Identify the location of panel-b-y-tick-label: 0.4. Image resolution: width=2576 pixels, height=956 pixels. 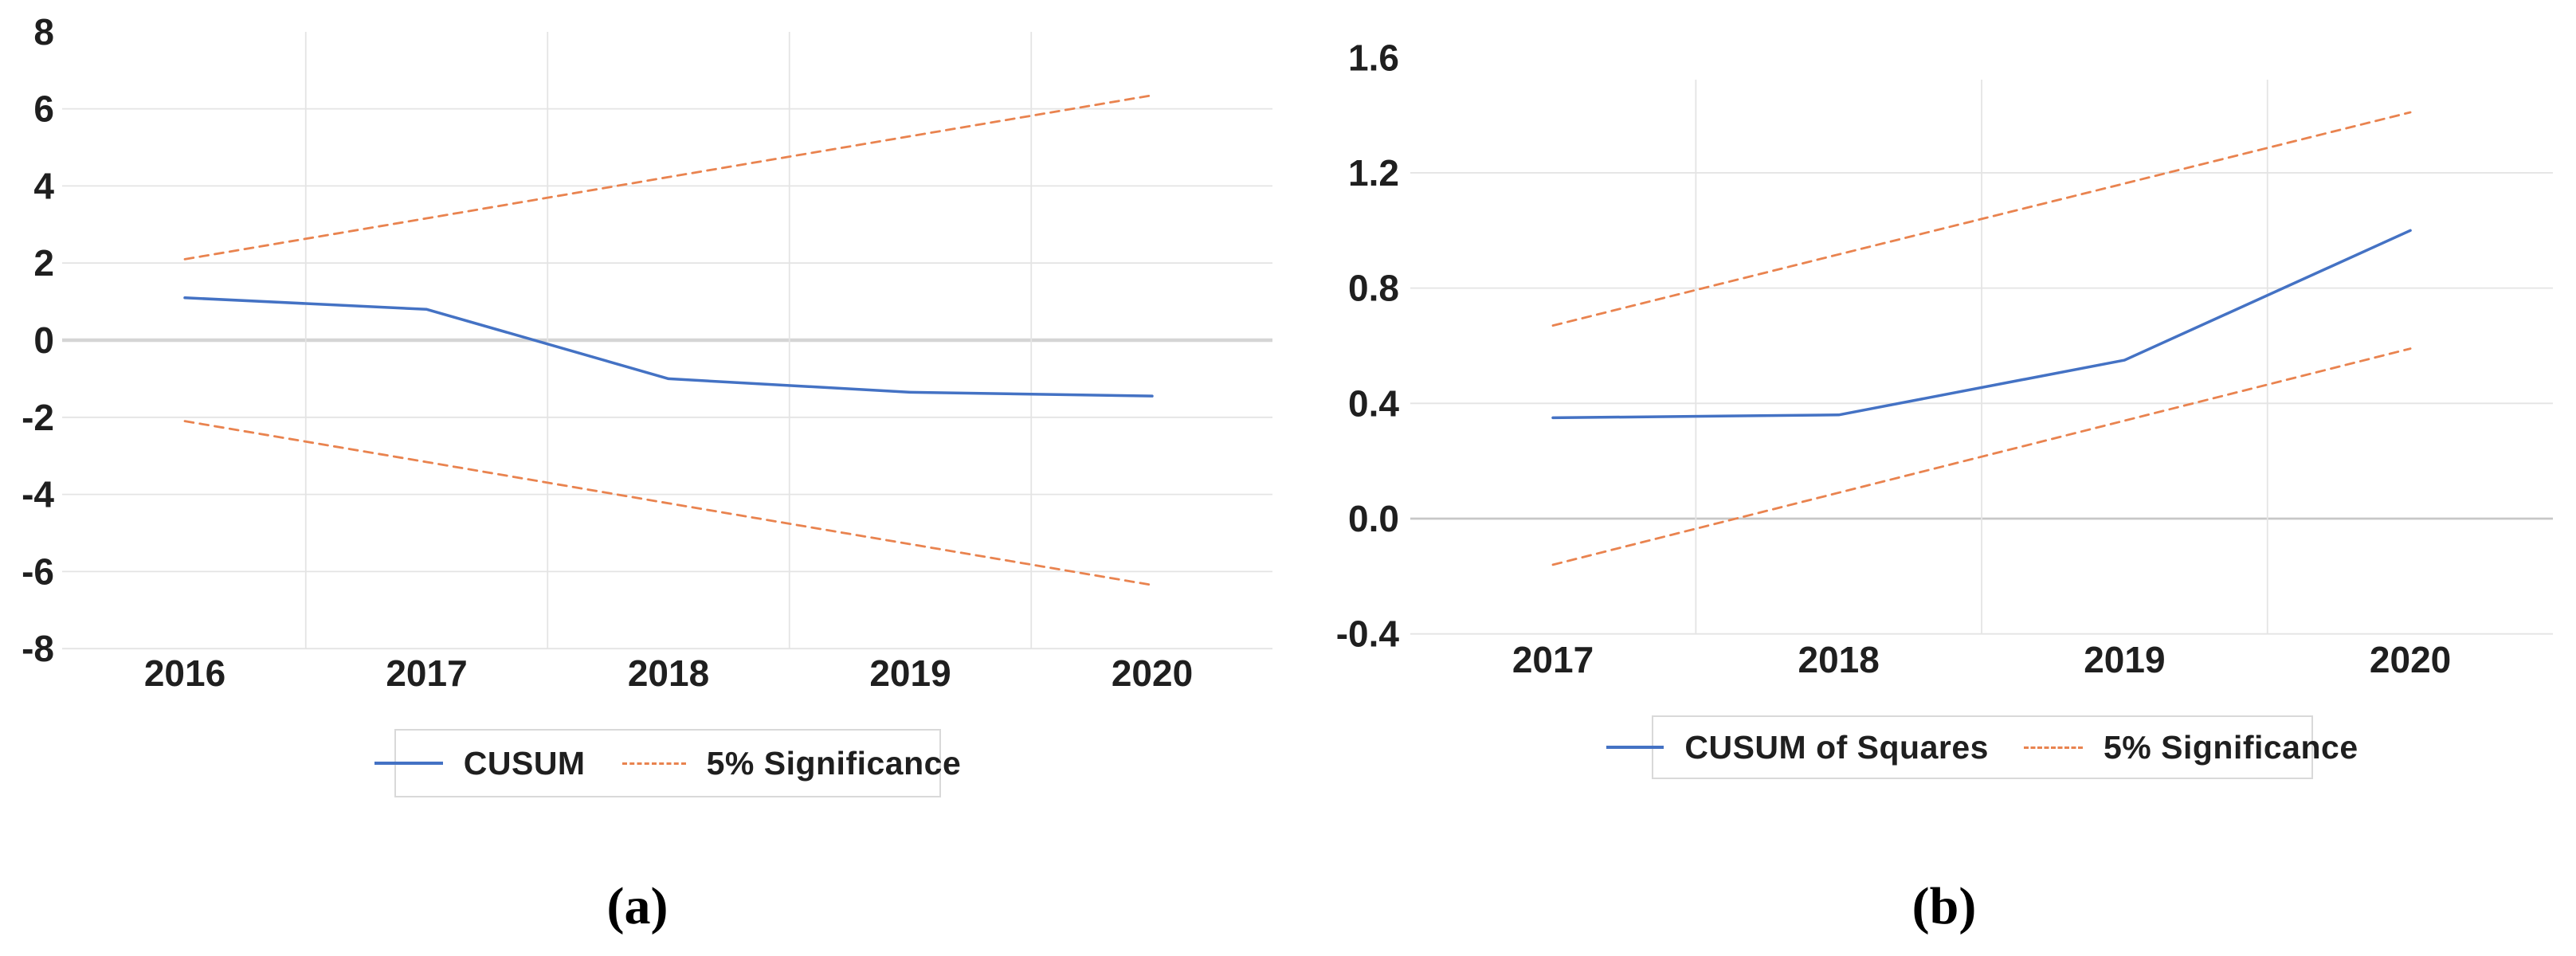
(1373, 403).